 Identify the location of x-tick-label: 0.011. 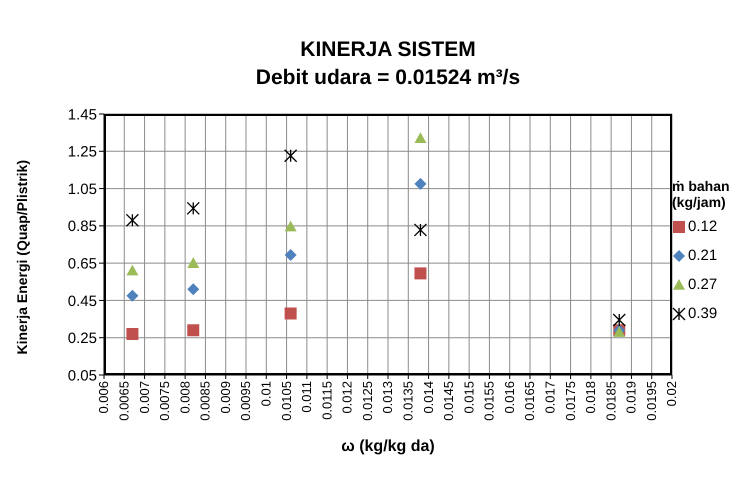
(306, 397).